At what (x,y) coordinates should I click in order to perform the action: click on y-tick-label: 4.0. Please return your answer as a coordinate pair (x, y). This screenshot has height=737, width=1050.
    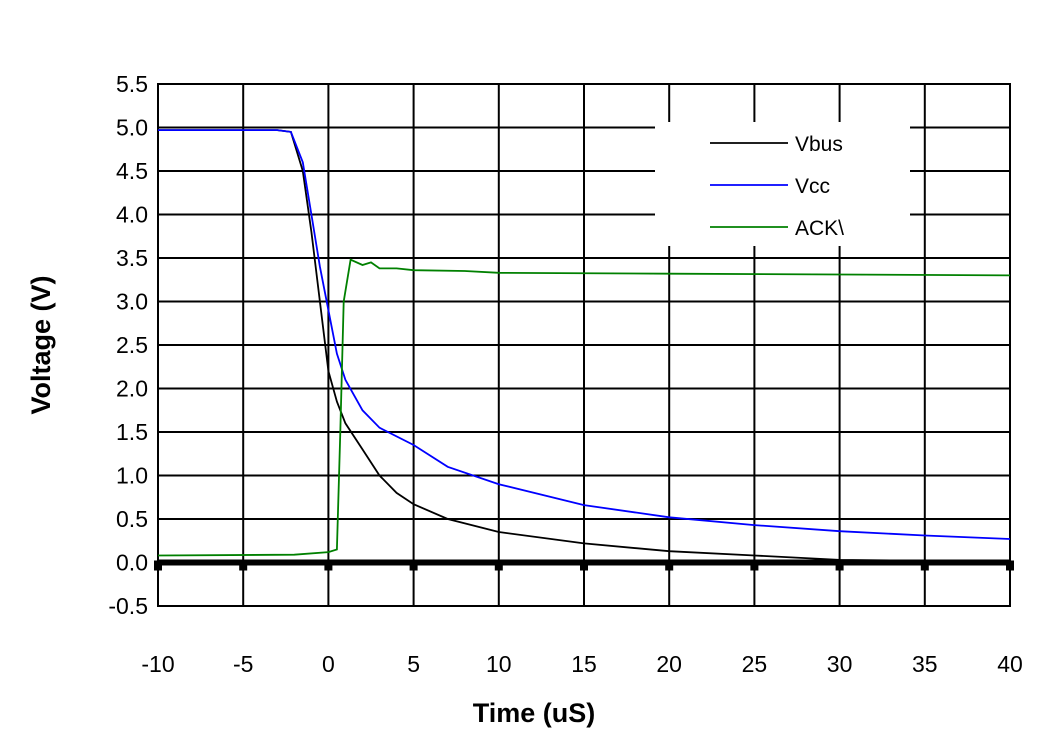
    Looking at the image, I should click on (132, 215).